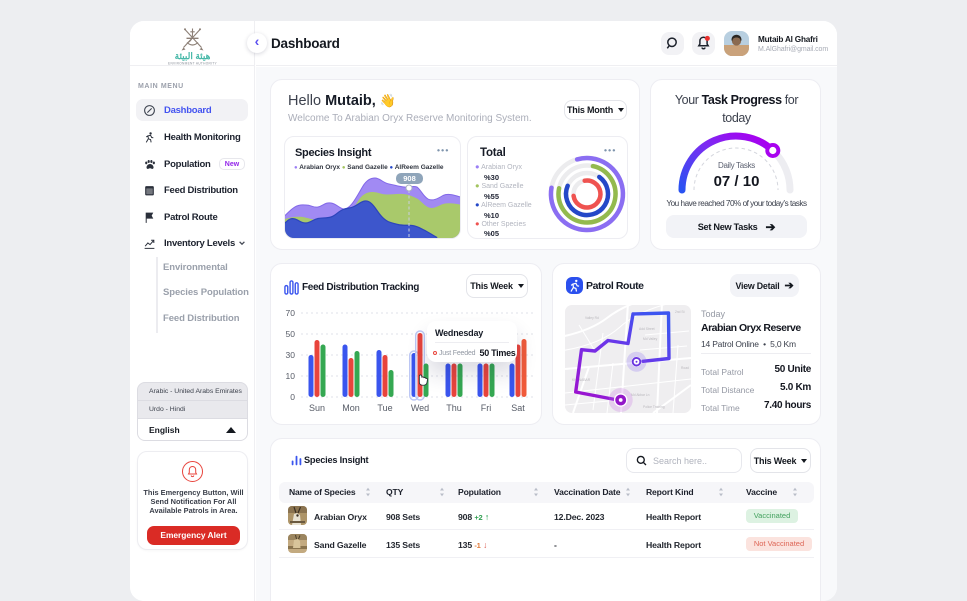 The image size is (967, 601). What do you see at coordinates (518, 408) in the screenshot?
I see `svg-text: Sat` at bounding box center [518, 408].